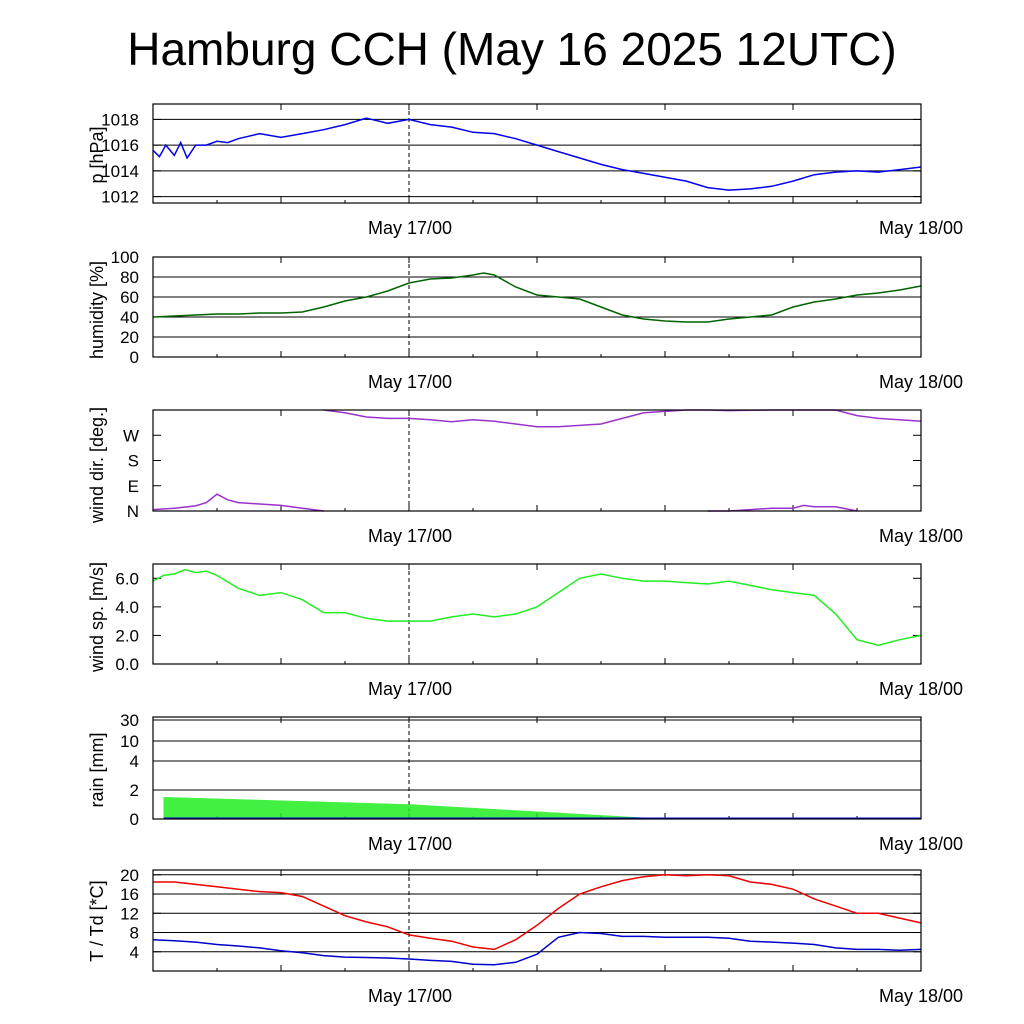 This screenshot has height=1024, width=1024. Describe the element at coordinates (129, 277) in the screenshot. I see `y-tick-label: 80` at that location.